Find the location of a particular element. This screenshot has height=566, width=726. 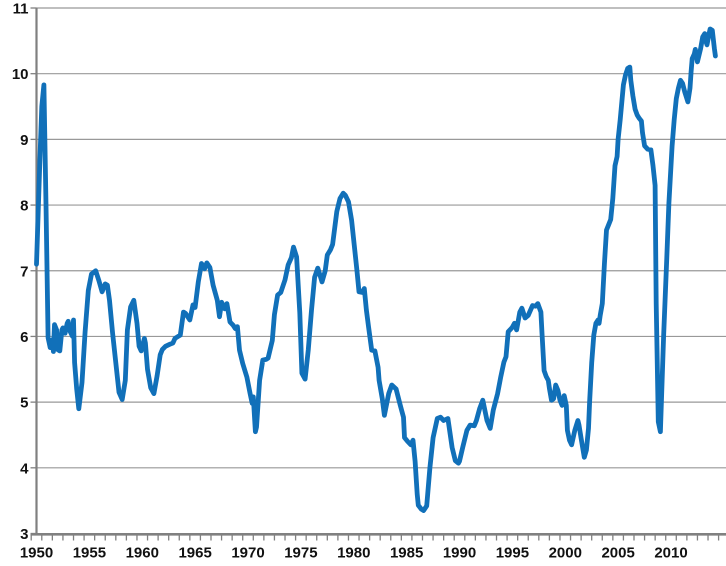

y-tick-label: 6 is located at coordinates (24, 337).